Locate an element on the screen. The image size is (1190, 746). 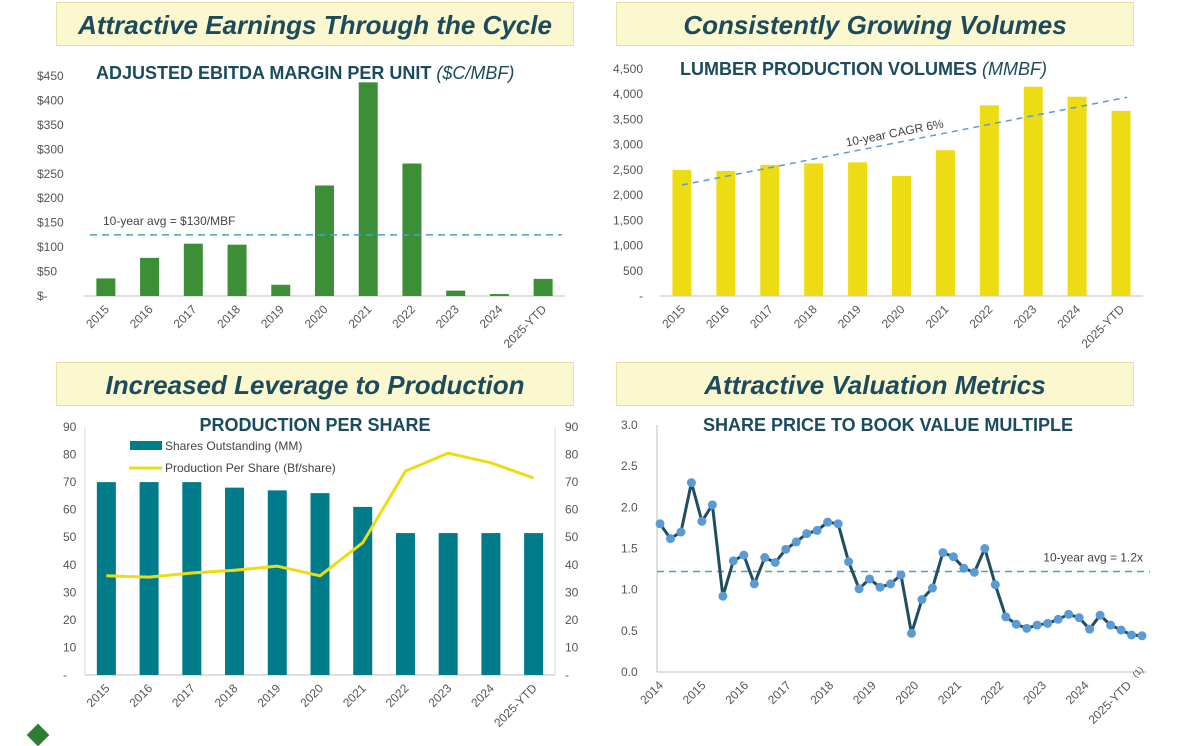
pb-xtick: 2025-YTD is located at coordinates (1110, 702).